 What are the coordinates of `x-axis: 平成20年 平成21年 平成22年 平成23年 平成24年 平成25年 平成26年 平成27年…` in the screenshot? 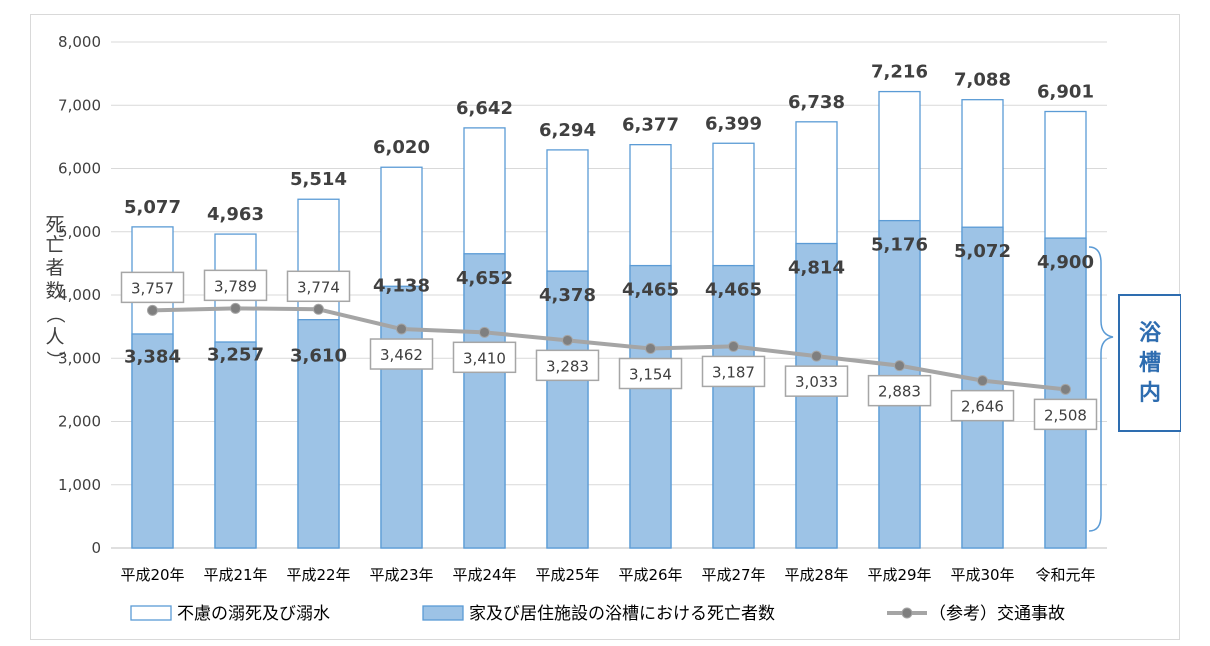 It's located at (607, 575).